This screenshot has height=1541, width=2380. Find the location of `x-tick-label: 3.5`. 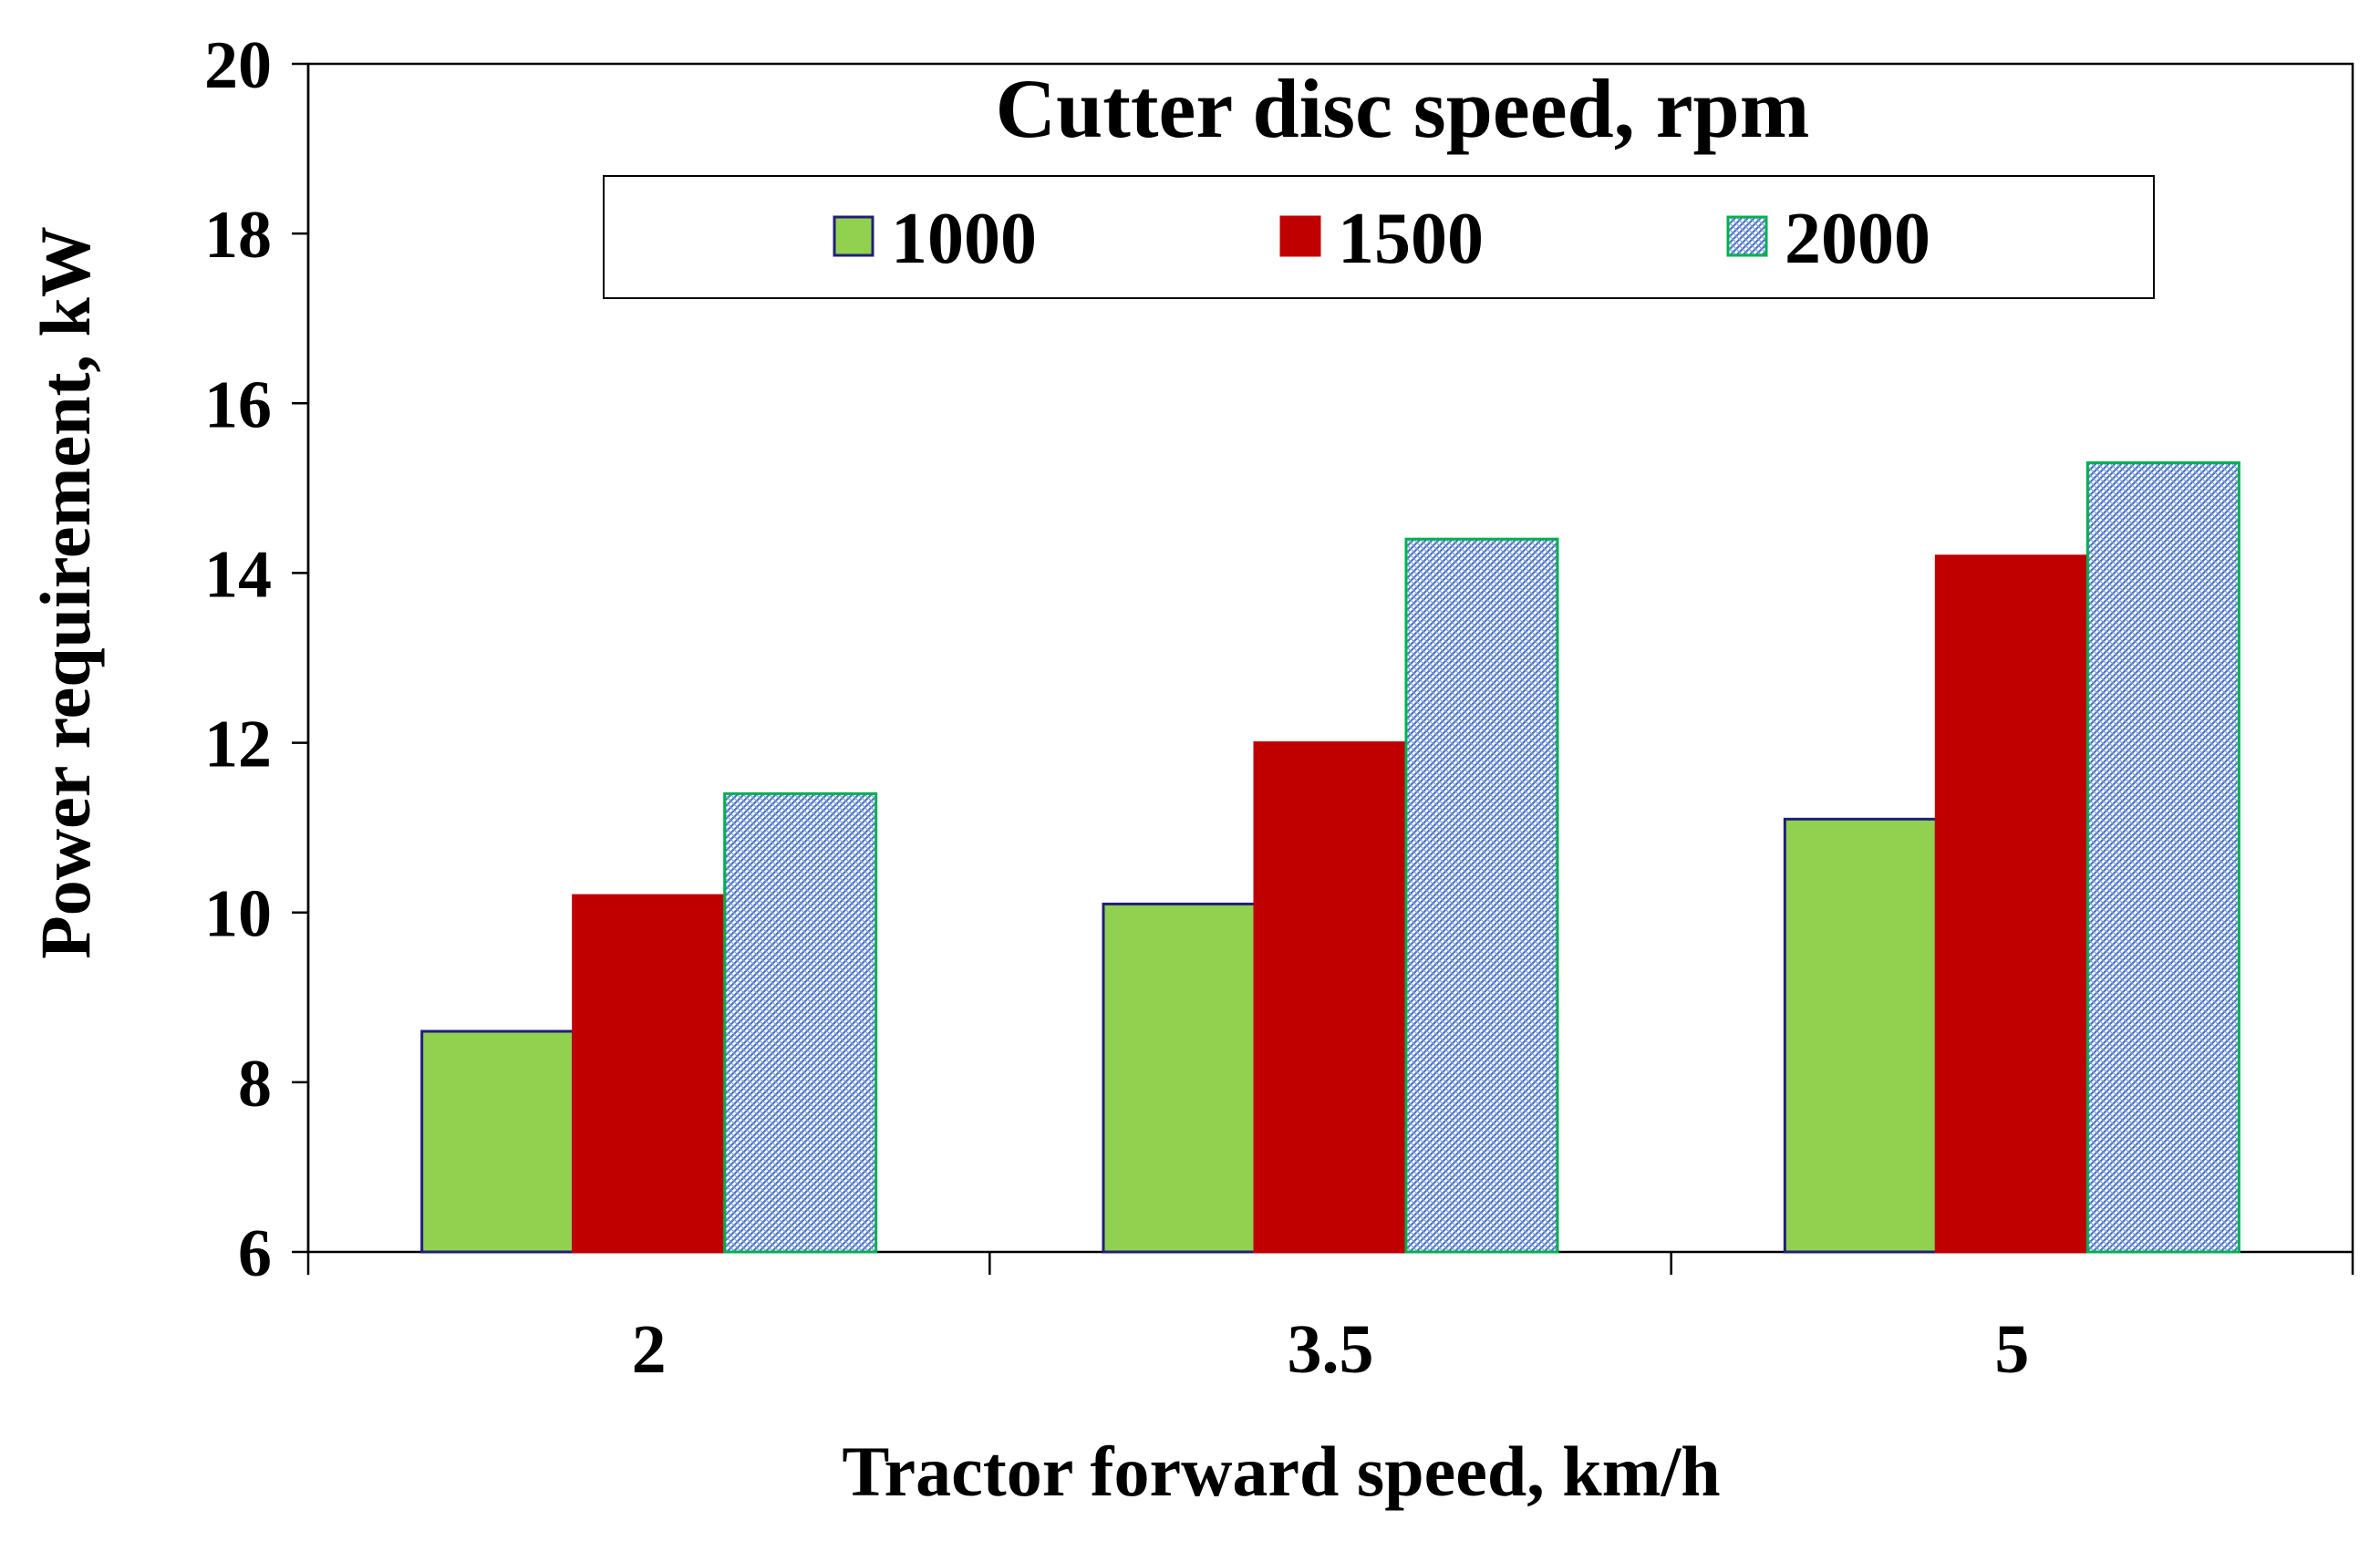

x-tick-label: 3.5 is located at coordinates (1331, 1349).